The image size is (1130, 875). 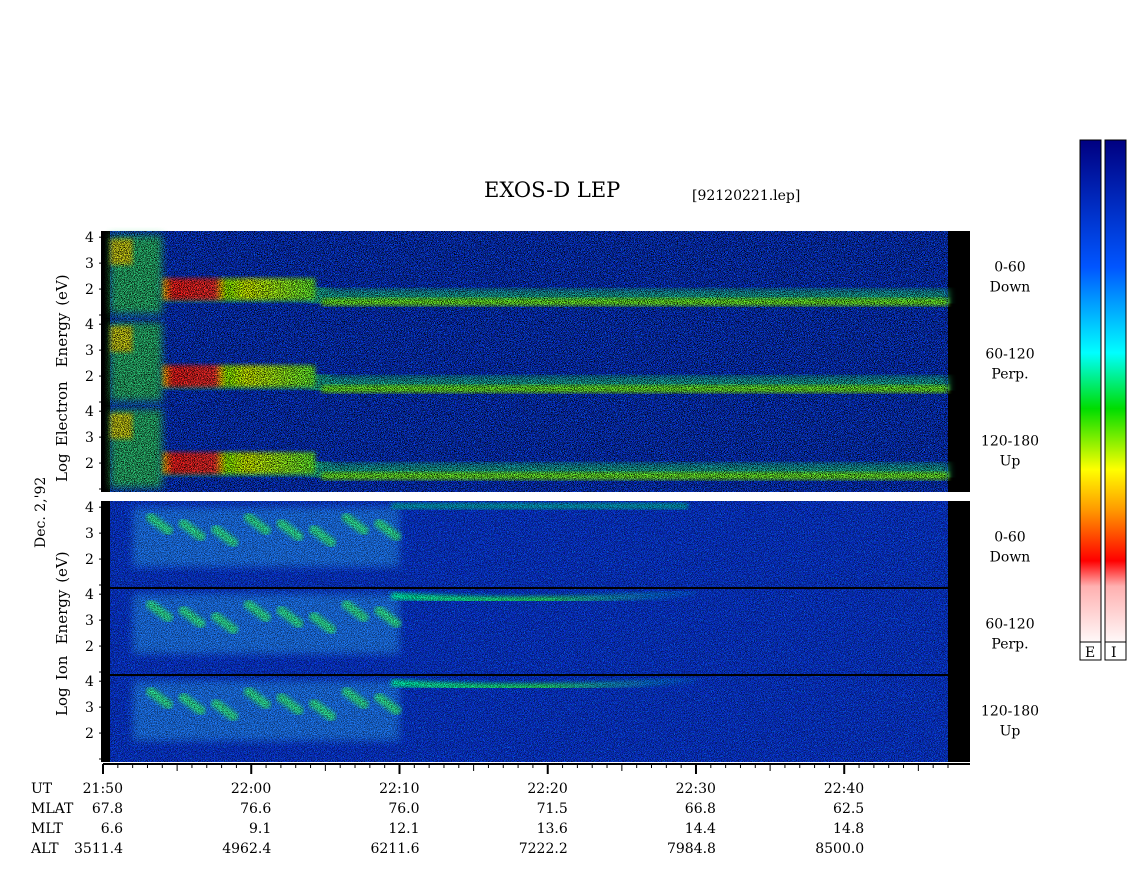 What do you see at coordinates (700, 829) in the screenshot?
I see `cell-mlt: 14.4` at bounding box center [700, 829].